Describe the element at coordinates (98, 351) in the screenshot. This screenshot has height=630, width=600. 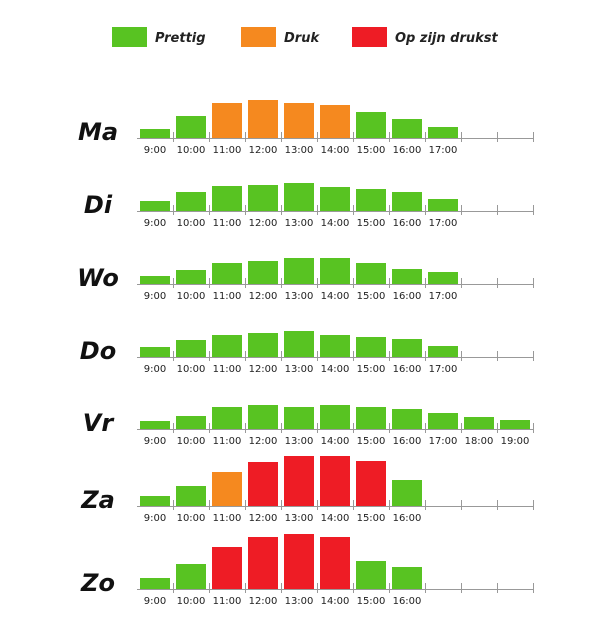
I see `day-label: Do` at that location.